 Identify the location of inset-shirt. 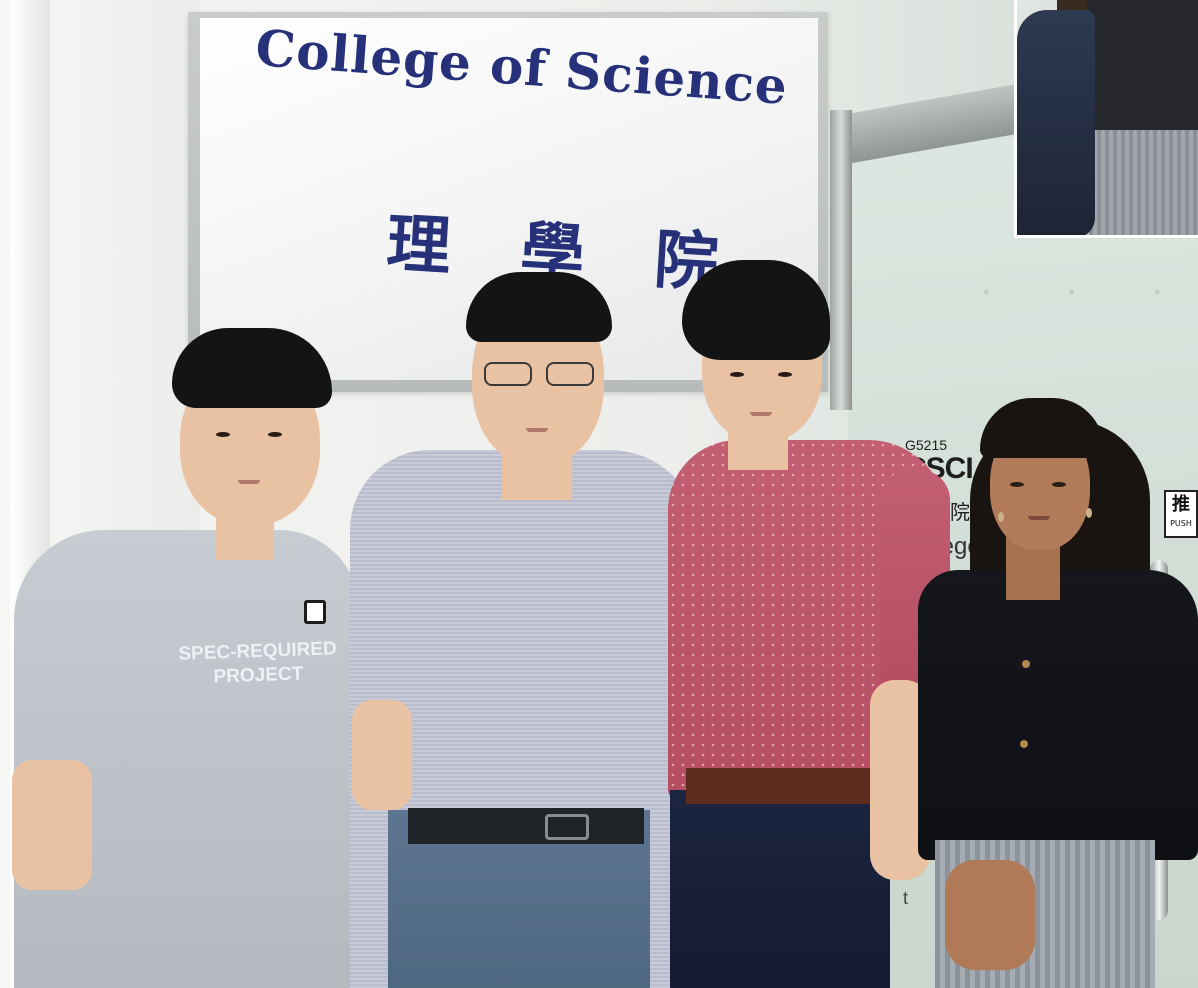
(1142, 70).